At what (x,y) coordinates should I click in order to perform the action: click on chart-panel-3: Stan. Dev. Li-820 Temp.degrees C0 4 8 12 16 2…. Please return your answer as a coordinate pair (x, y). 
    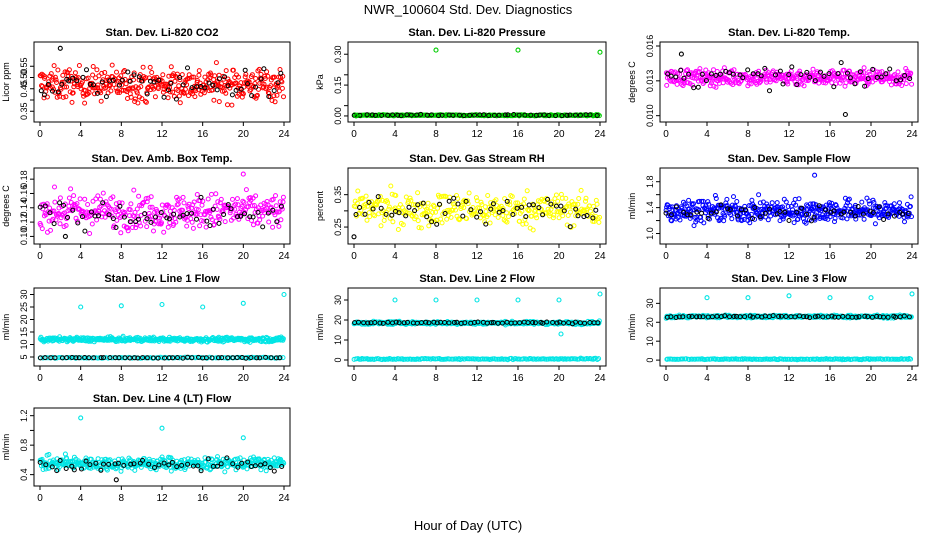
    Looking at the image, I should click on (773, 83).